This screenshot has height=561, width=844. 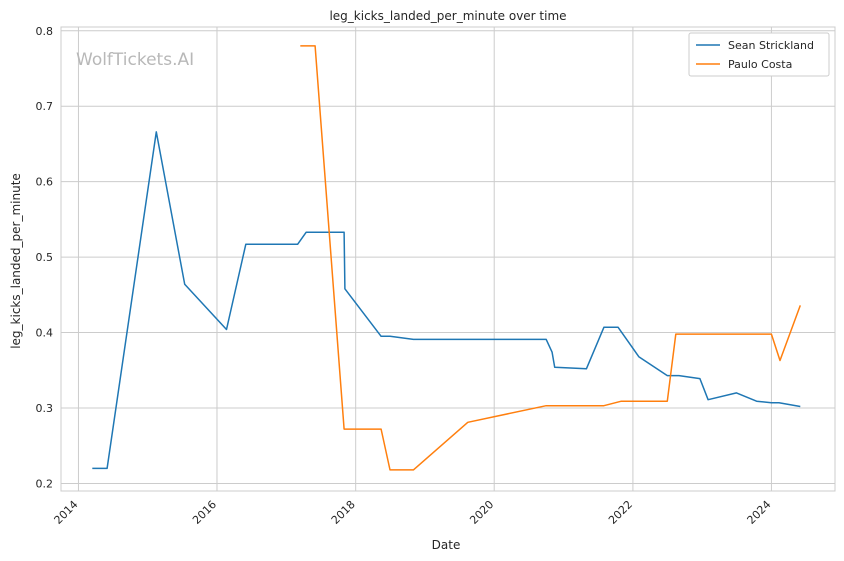 What do you see at coordinates (45, 333) in the screenshot?
I see `y-tick-label: 0.4` at bounding box center [45, 333].